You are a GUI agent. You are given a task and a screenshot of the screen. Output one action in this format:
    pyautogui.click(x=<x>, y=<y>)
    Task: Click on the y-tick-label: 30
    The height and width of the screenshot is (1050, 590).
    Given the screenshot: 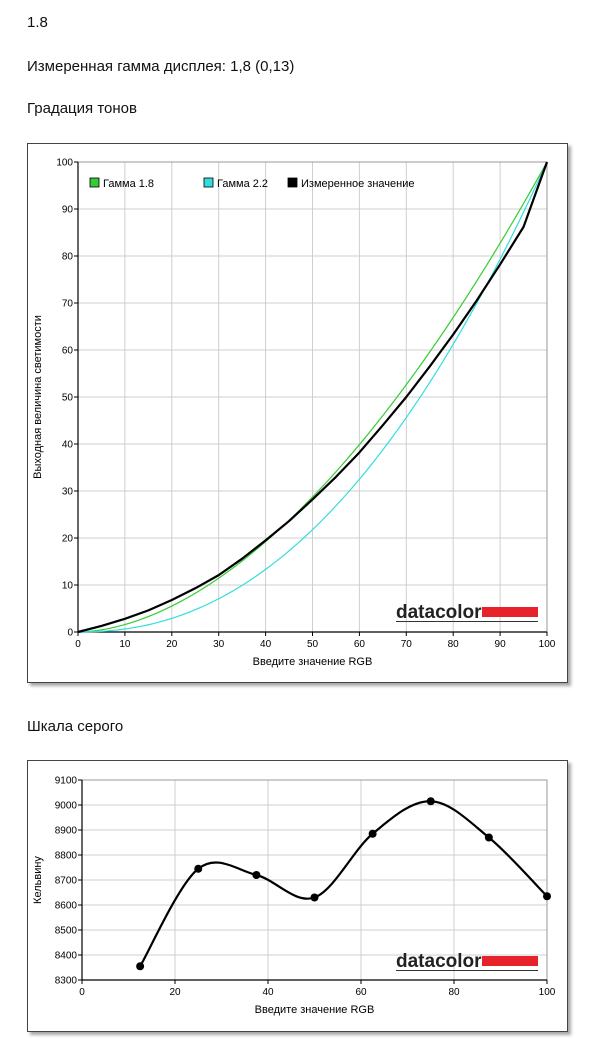 What is the action you would take?
    pyautogui.click(x=68, y=492)
    